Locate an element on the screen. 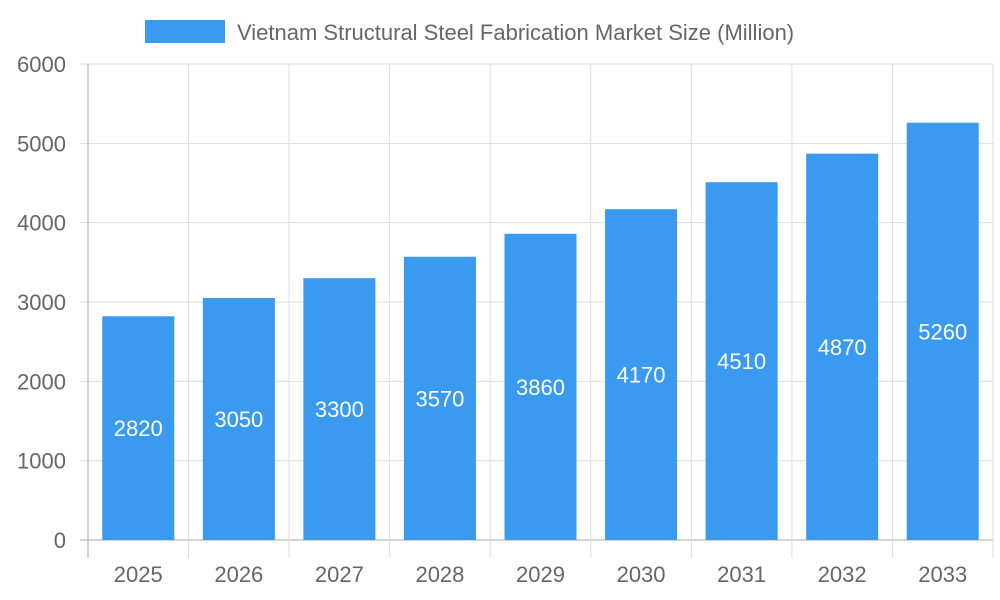 This screenshot has height=600, width=1000. data-label-2031: 4510 is located at coordinates (741, 361).